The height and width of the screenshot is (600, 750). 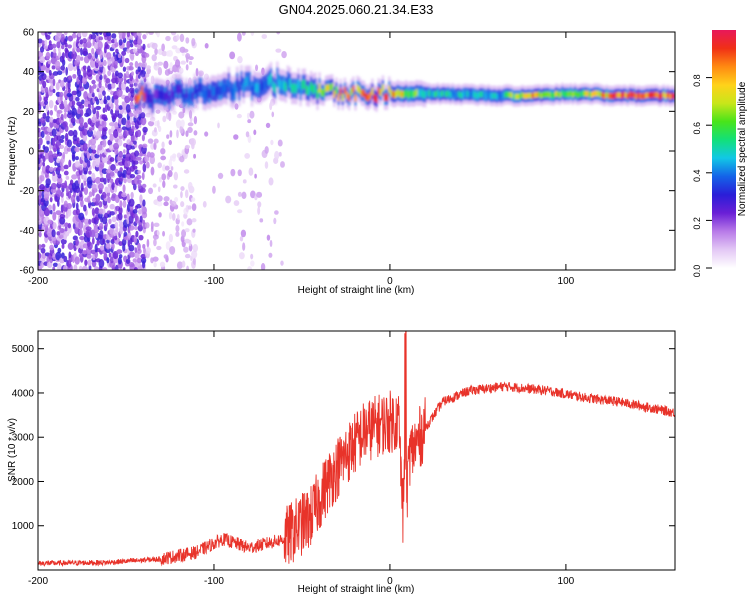 I want to click on spectrogram-x-axis-label: Height of straight line (km), so click(x=356, y=290).